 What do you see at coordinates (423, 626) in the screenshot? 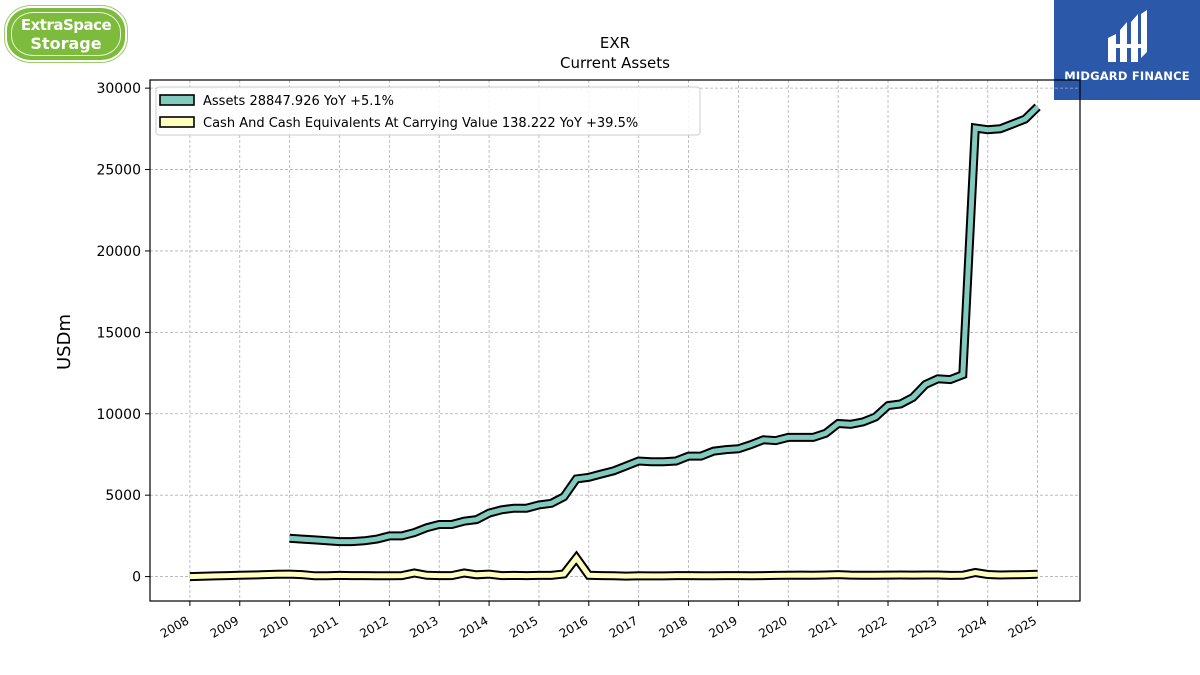
I see `x-tick-label: 2013` at bounding box center [423, 626].